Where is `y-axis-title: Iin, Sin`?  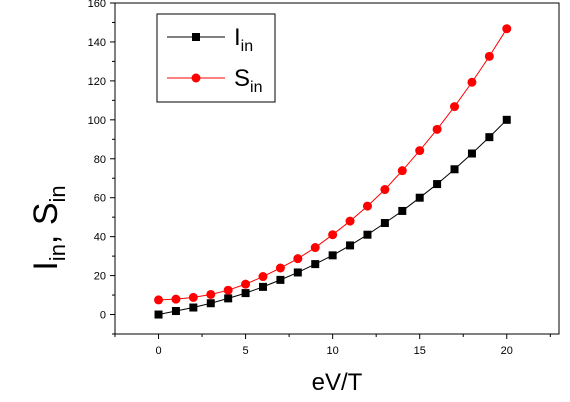 y-axis-title: Iin, Sin is located at coordinates (48, 227).